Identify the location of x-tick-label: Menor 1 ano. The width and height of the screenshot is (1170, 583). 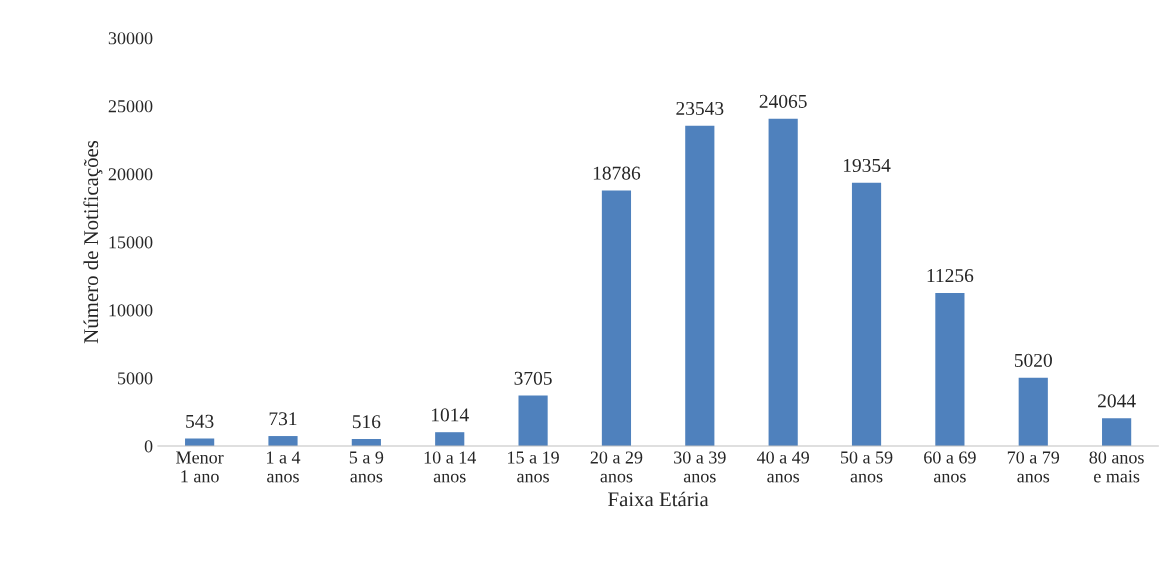
(200, 467).